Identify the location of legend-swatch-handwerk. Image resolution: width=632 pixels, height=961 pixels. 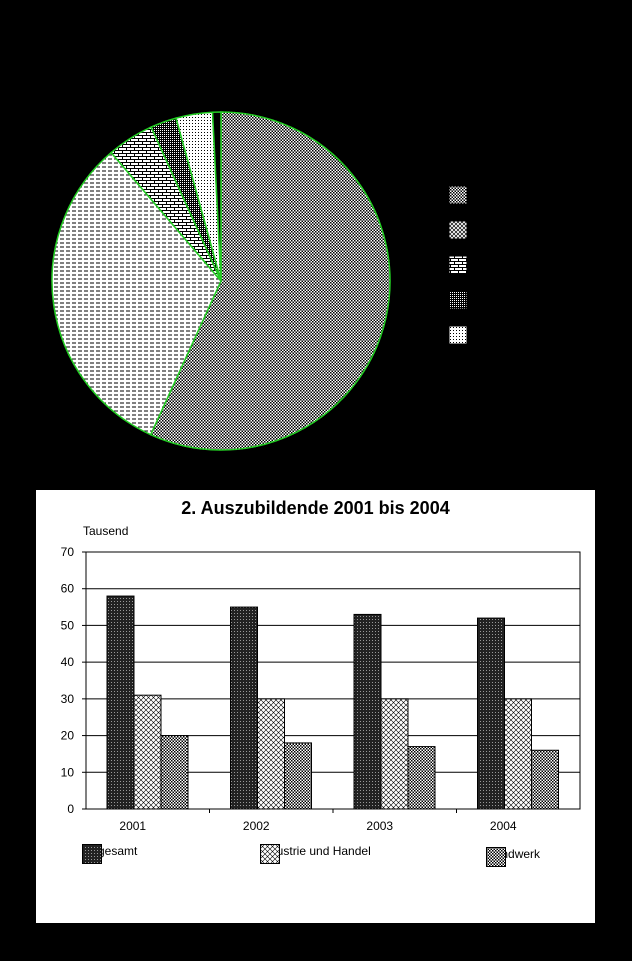
(496, 857).